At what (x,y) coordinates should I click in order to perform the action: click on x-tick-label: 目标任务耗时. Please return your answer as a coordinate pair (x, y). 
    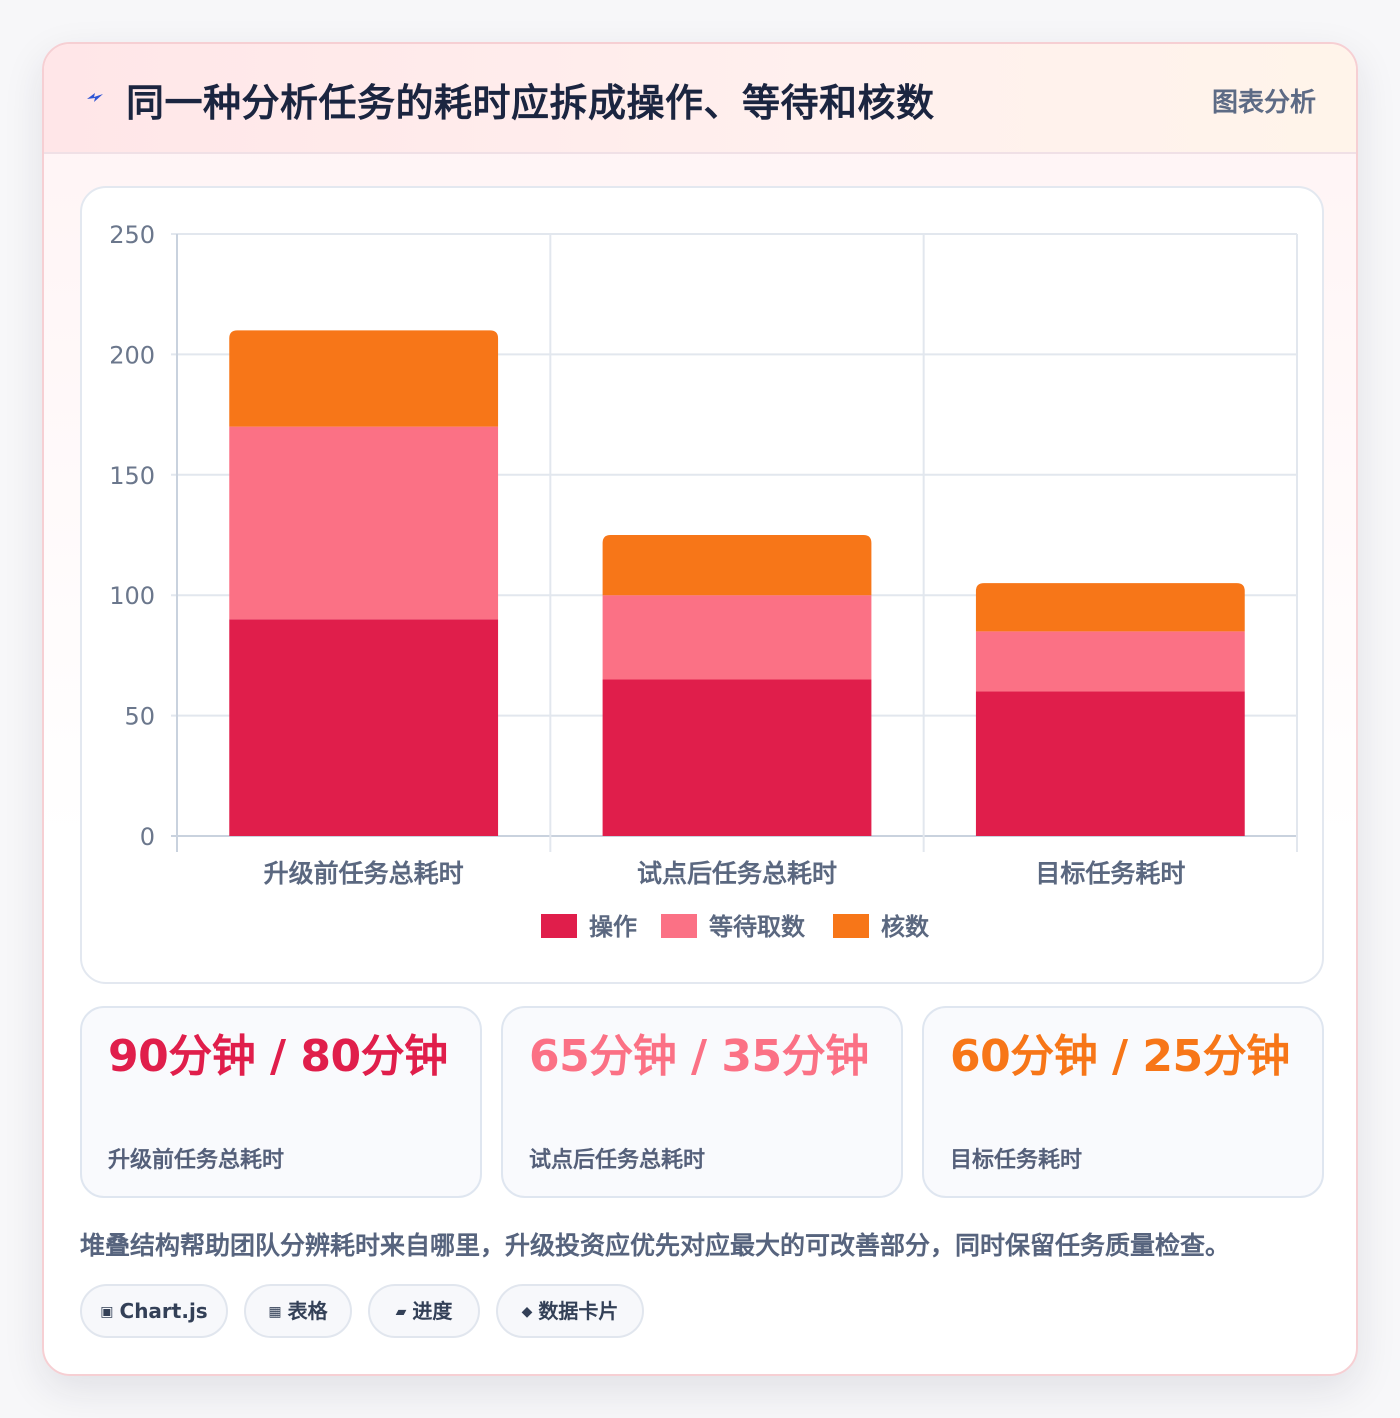
    Looking at the image, I should click on (1110, 873).